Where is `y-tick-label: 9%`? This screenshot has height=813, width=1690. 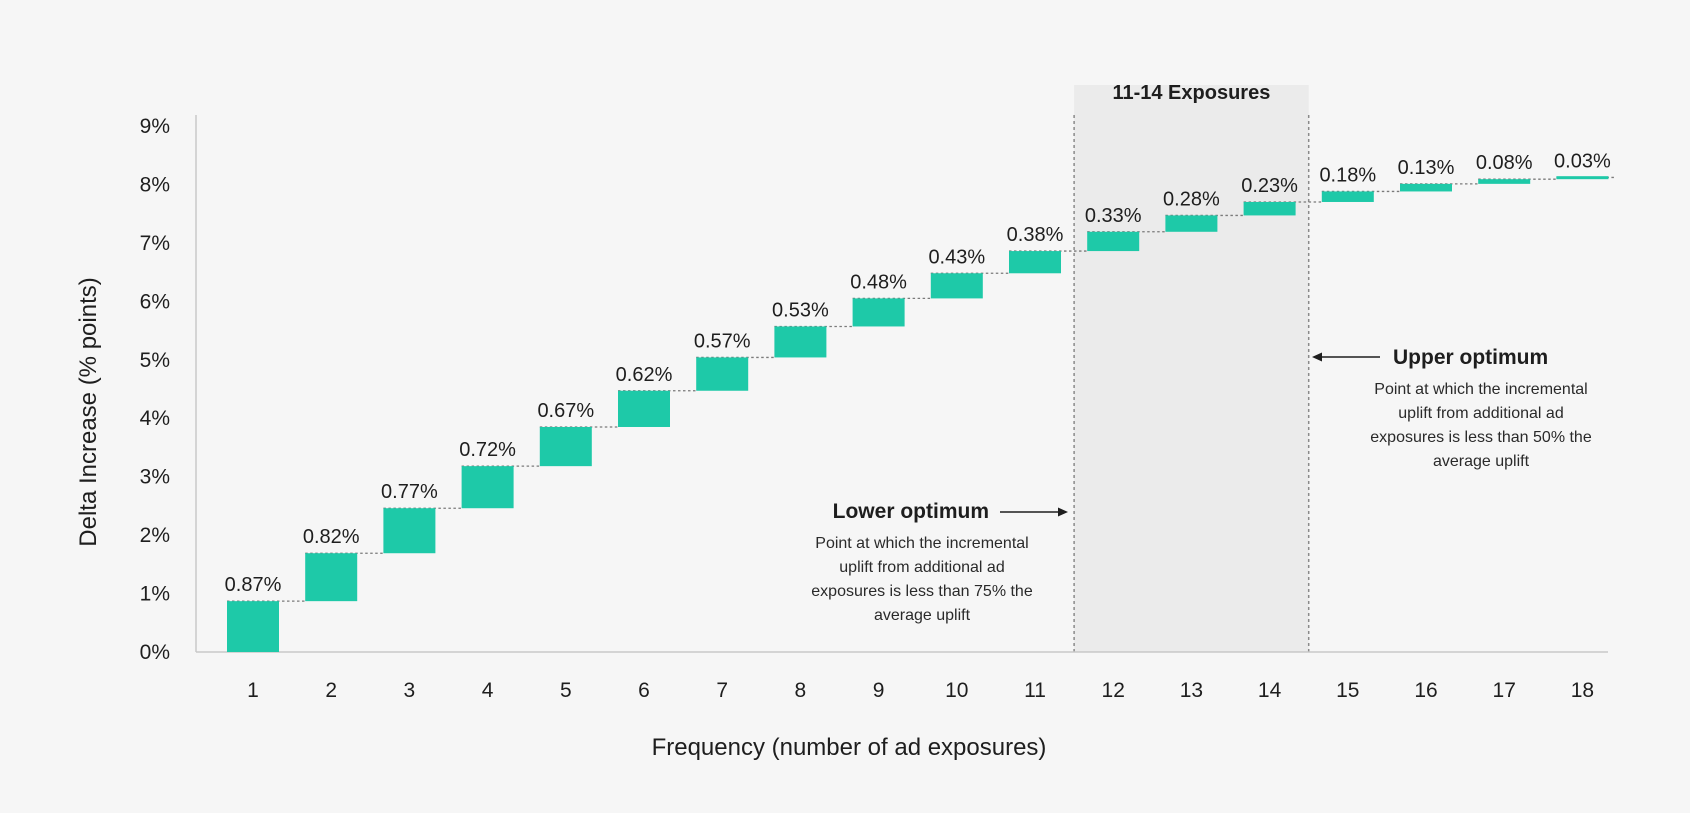 y-tick-label: 9% is located at coordinates (155, 126).